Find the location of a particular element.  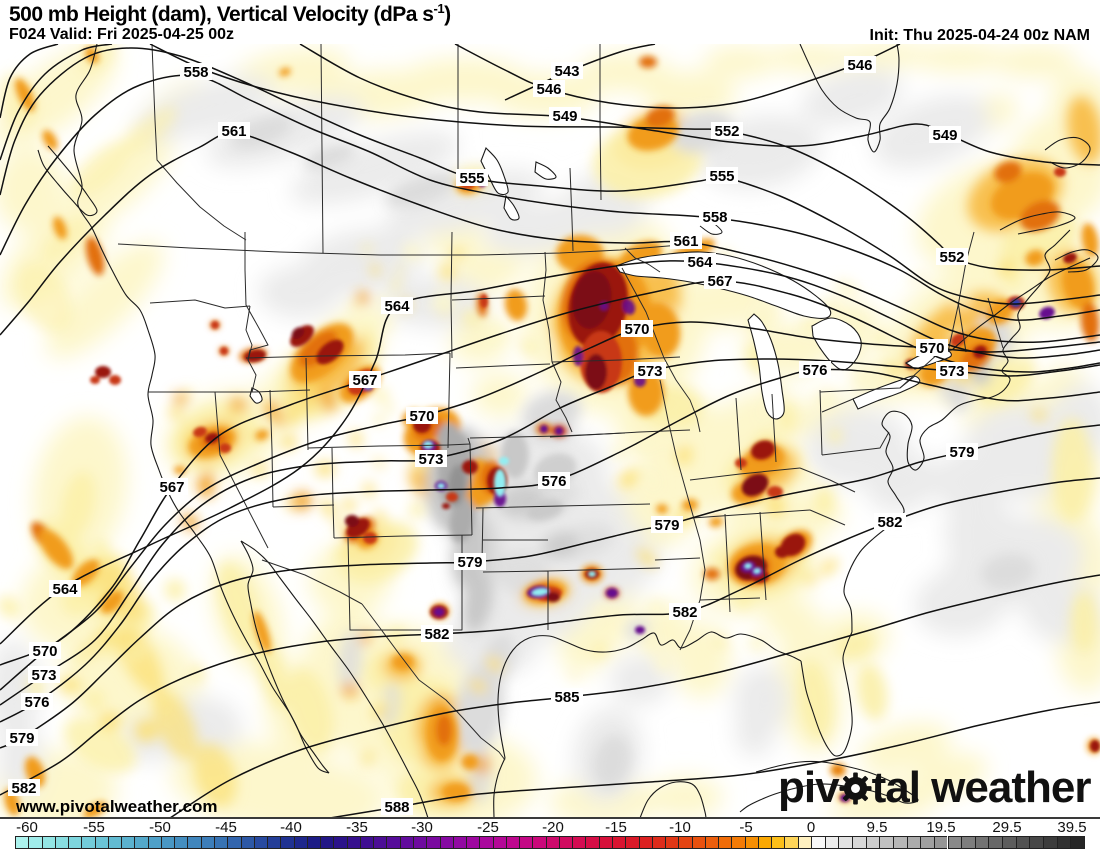

svg-text: 585 is located at coordinates (566, 697).